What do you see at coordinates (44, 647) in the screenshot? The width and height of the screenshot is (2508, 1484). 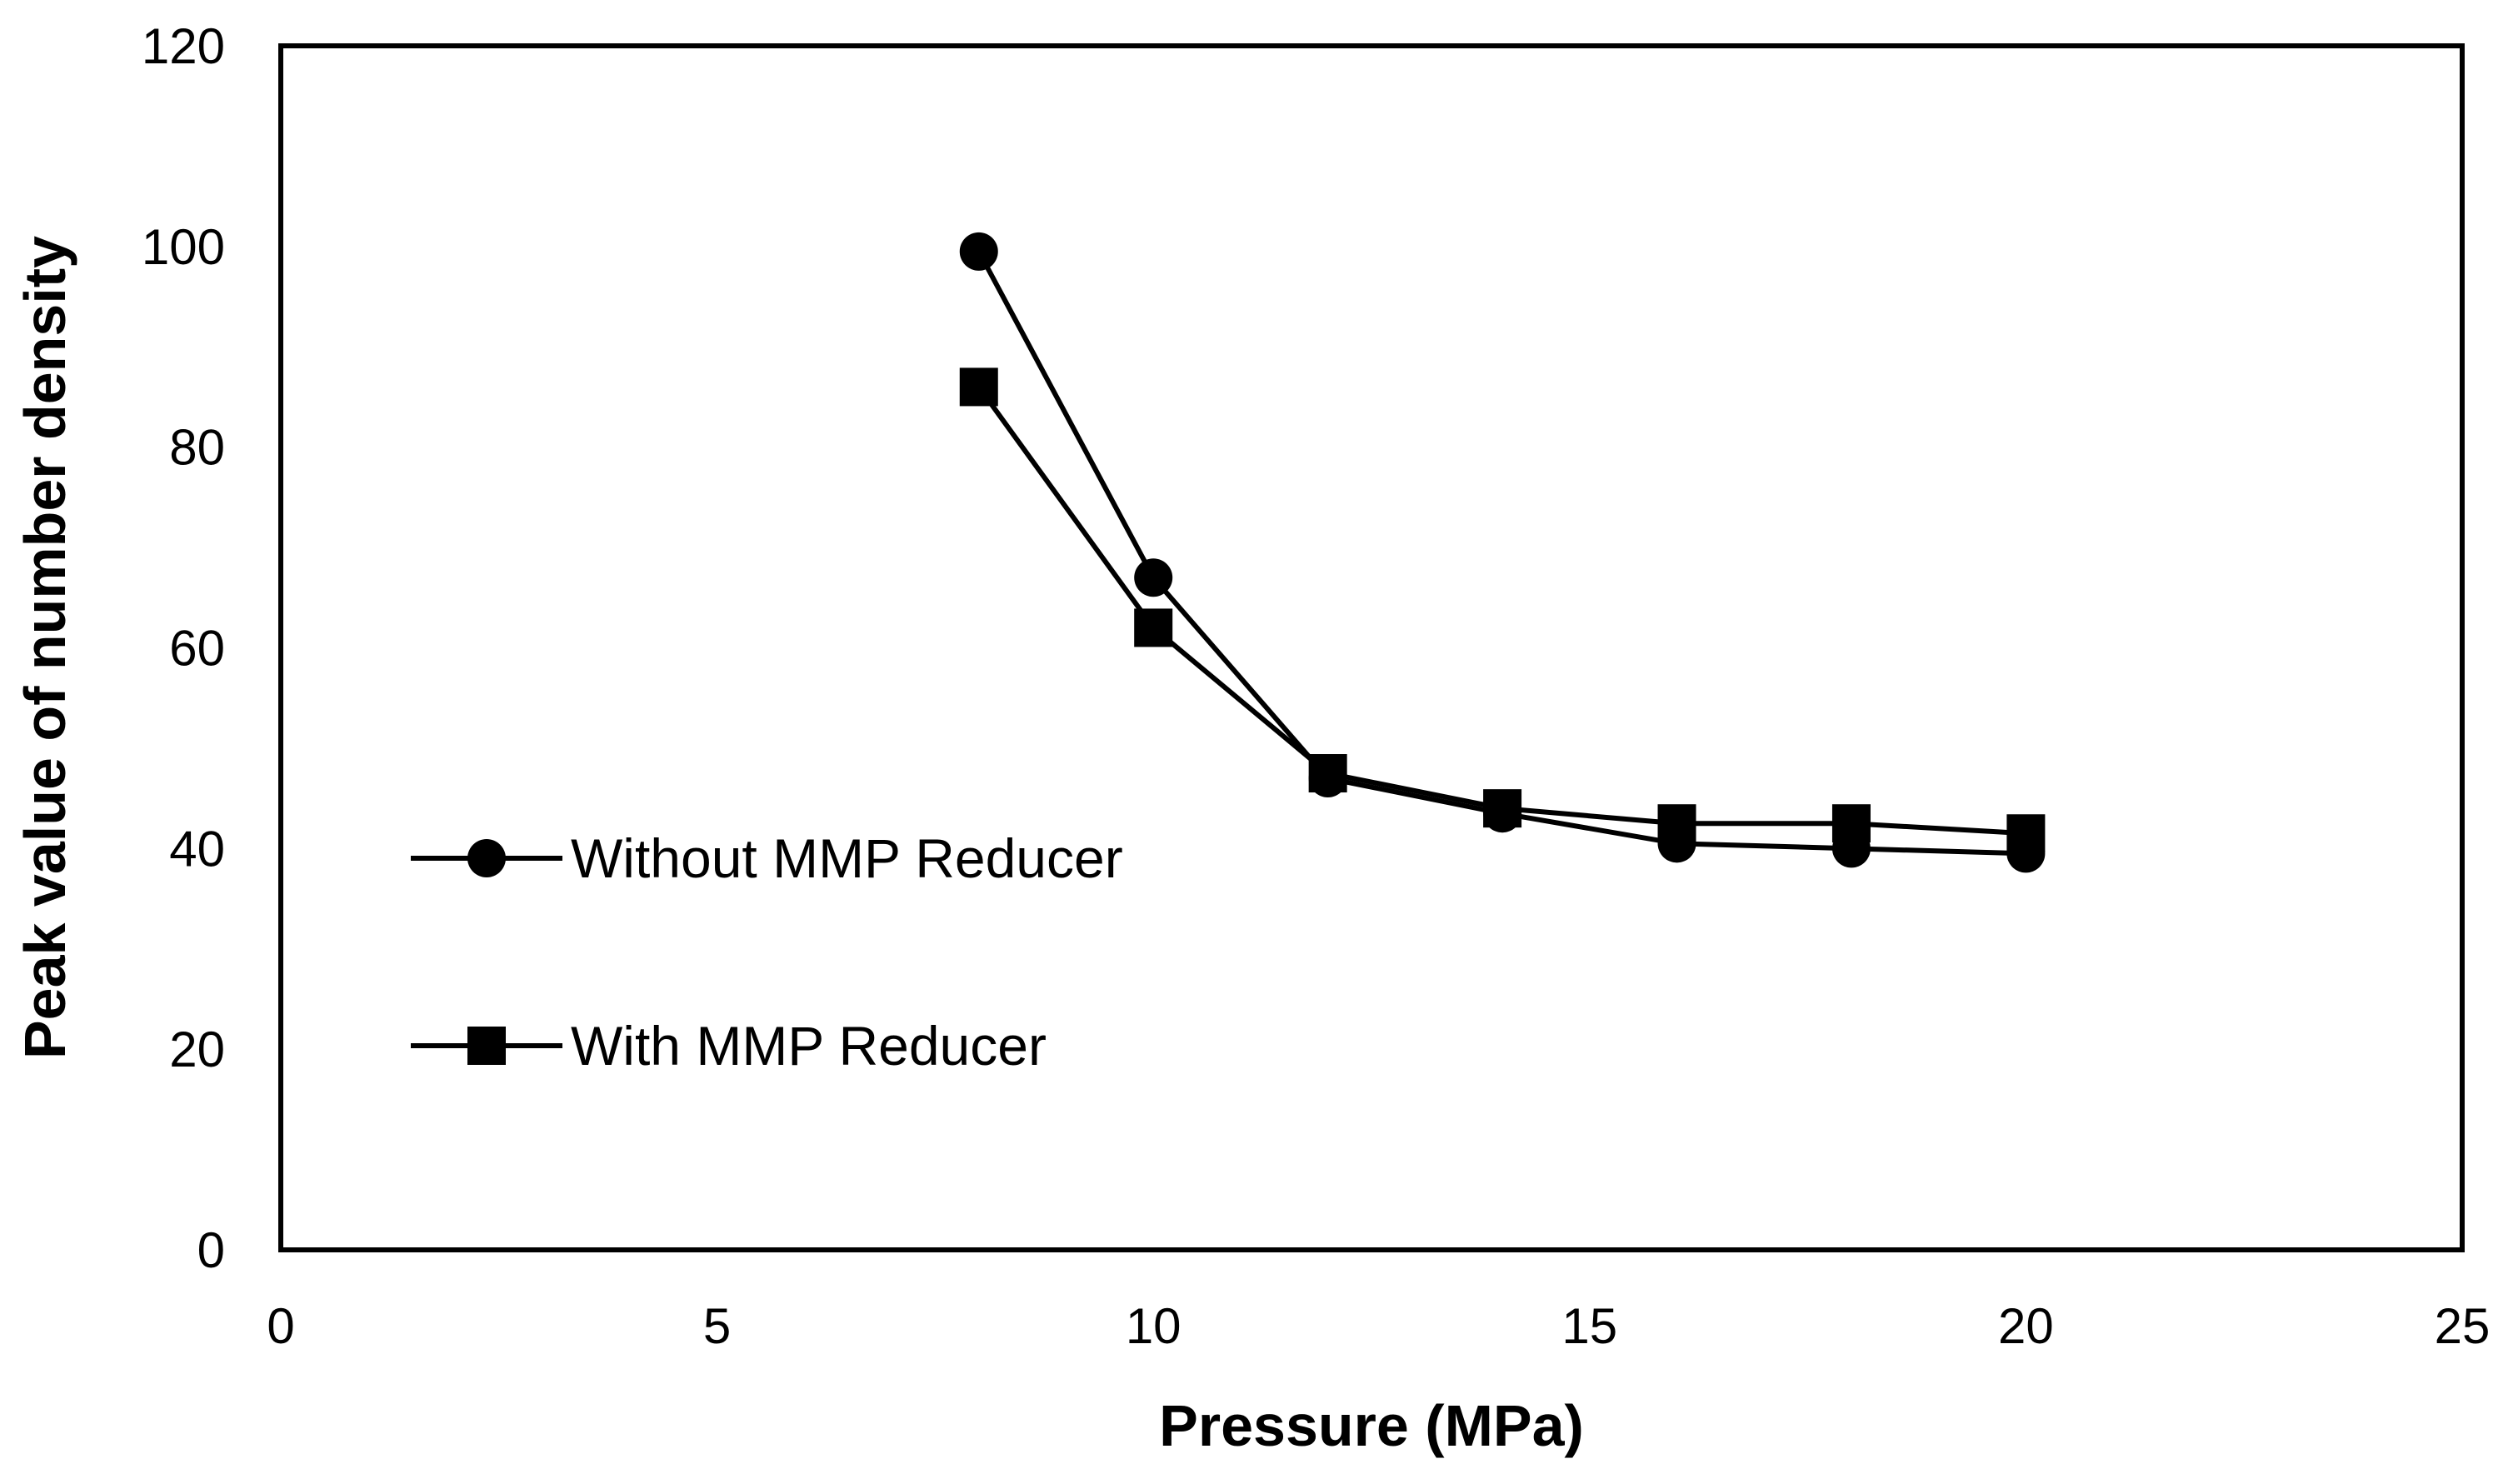 I see `y-axis-title: Peak value of number density` at bounding box center [44, 647].